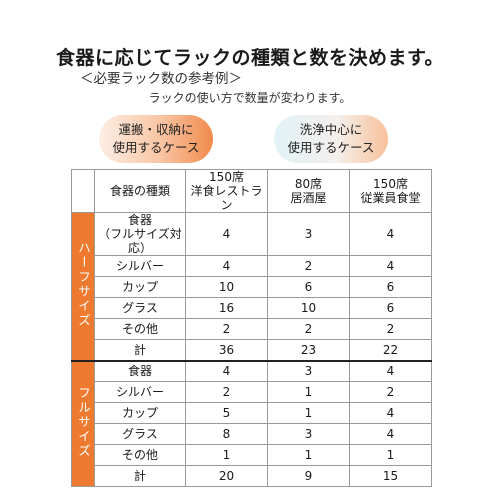 The image size is (500, 500). What do you see at coordinates (140, 191) in the screenshot?
I see `header-item-type: 食器の種類` at bounding box center [140, 191].